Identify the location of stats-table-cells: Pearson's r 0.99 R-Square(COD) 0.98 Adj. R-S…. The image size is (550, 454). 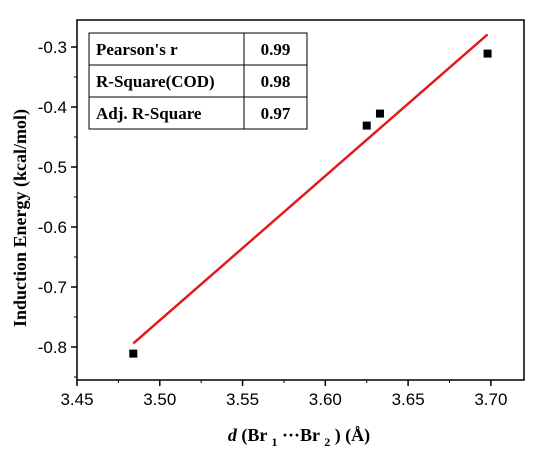
(193, 81).